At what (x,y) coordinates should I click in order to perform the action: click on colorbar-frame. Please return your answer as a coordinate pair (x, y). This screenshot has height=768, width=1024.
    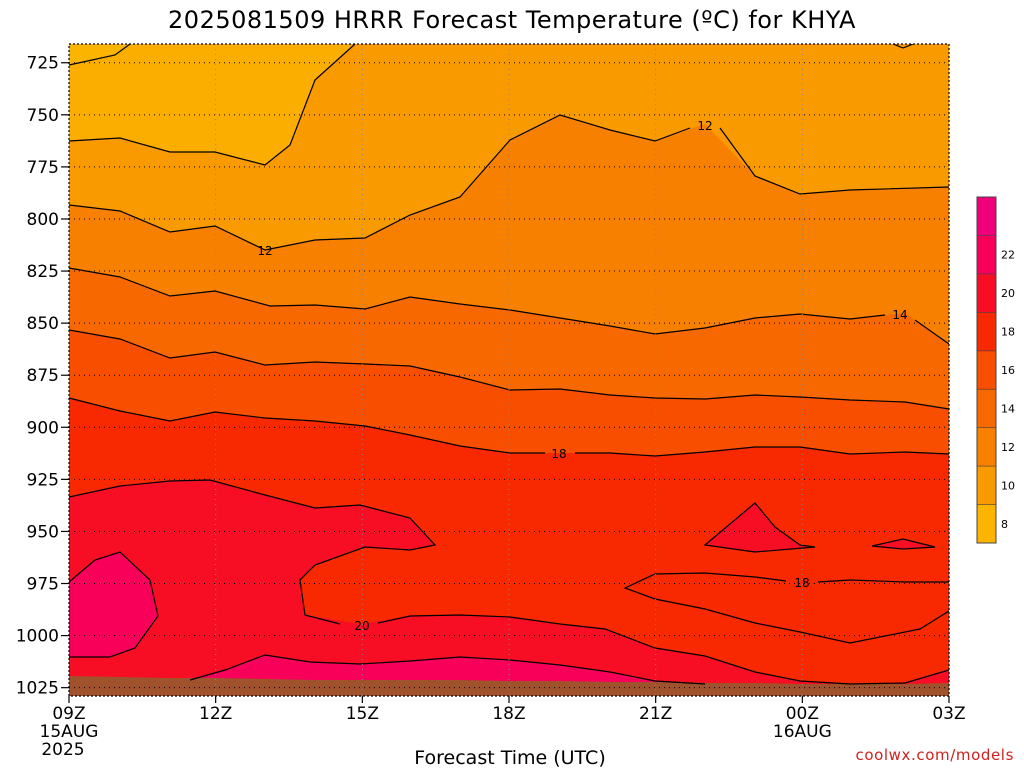
    Looking at the image, I should click on (986, 370).